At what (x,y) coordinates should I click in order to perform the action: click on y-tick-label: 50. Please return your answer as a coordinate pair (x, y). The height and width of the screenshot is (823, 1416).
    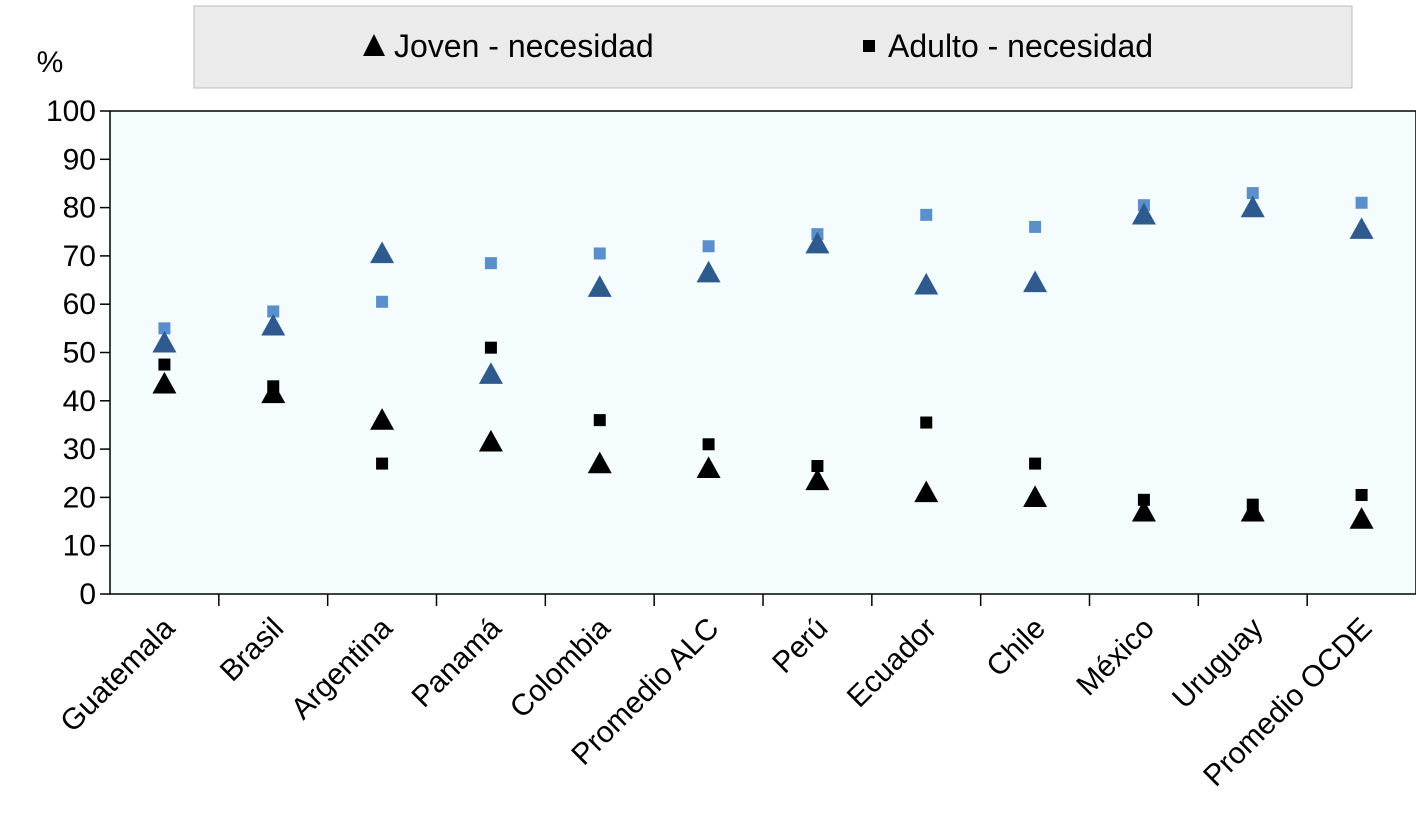
    Looking at the image, I should click on (79, 353).